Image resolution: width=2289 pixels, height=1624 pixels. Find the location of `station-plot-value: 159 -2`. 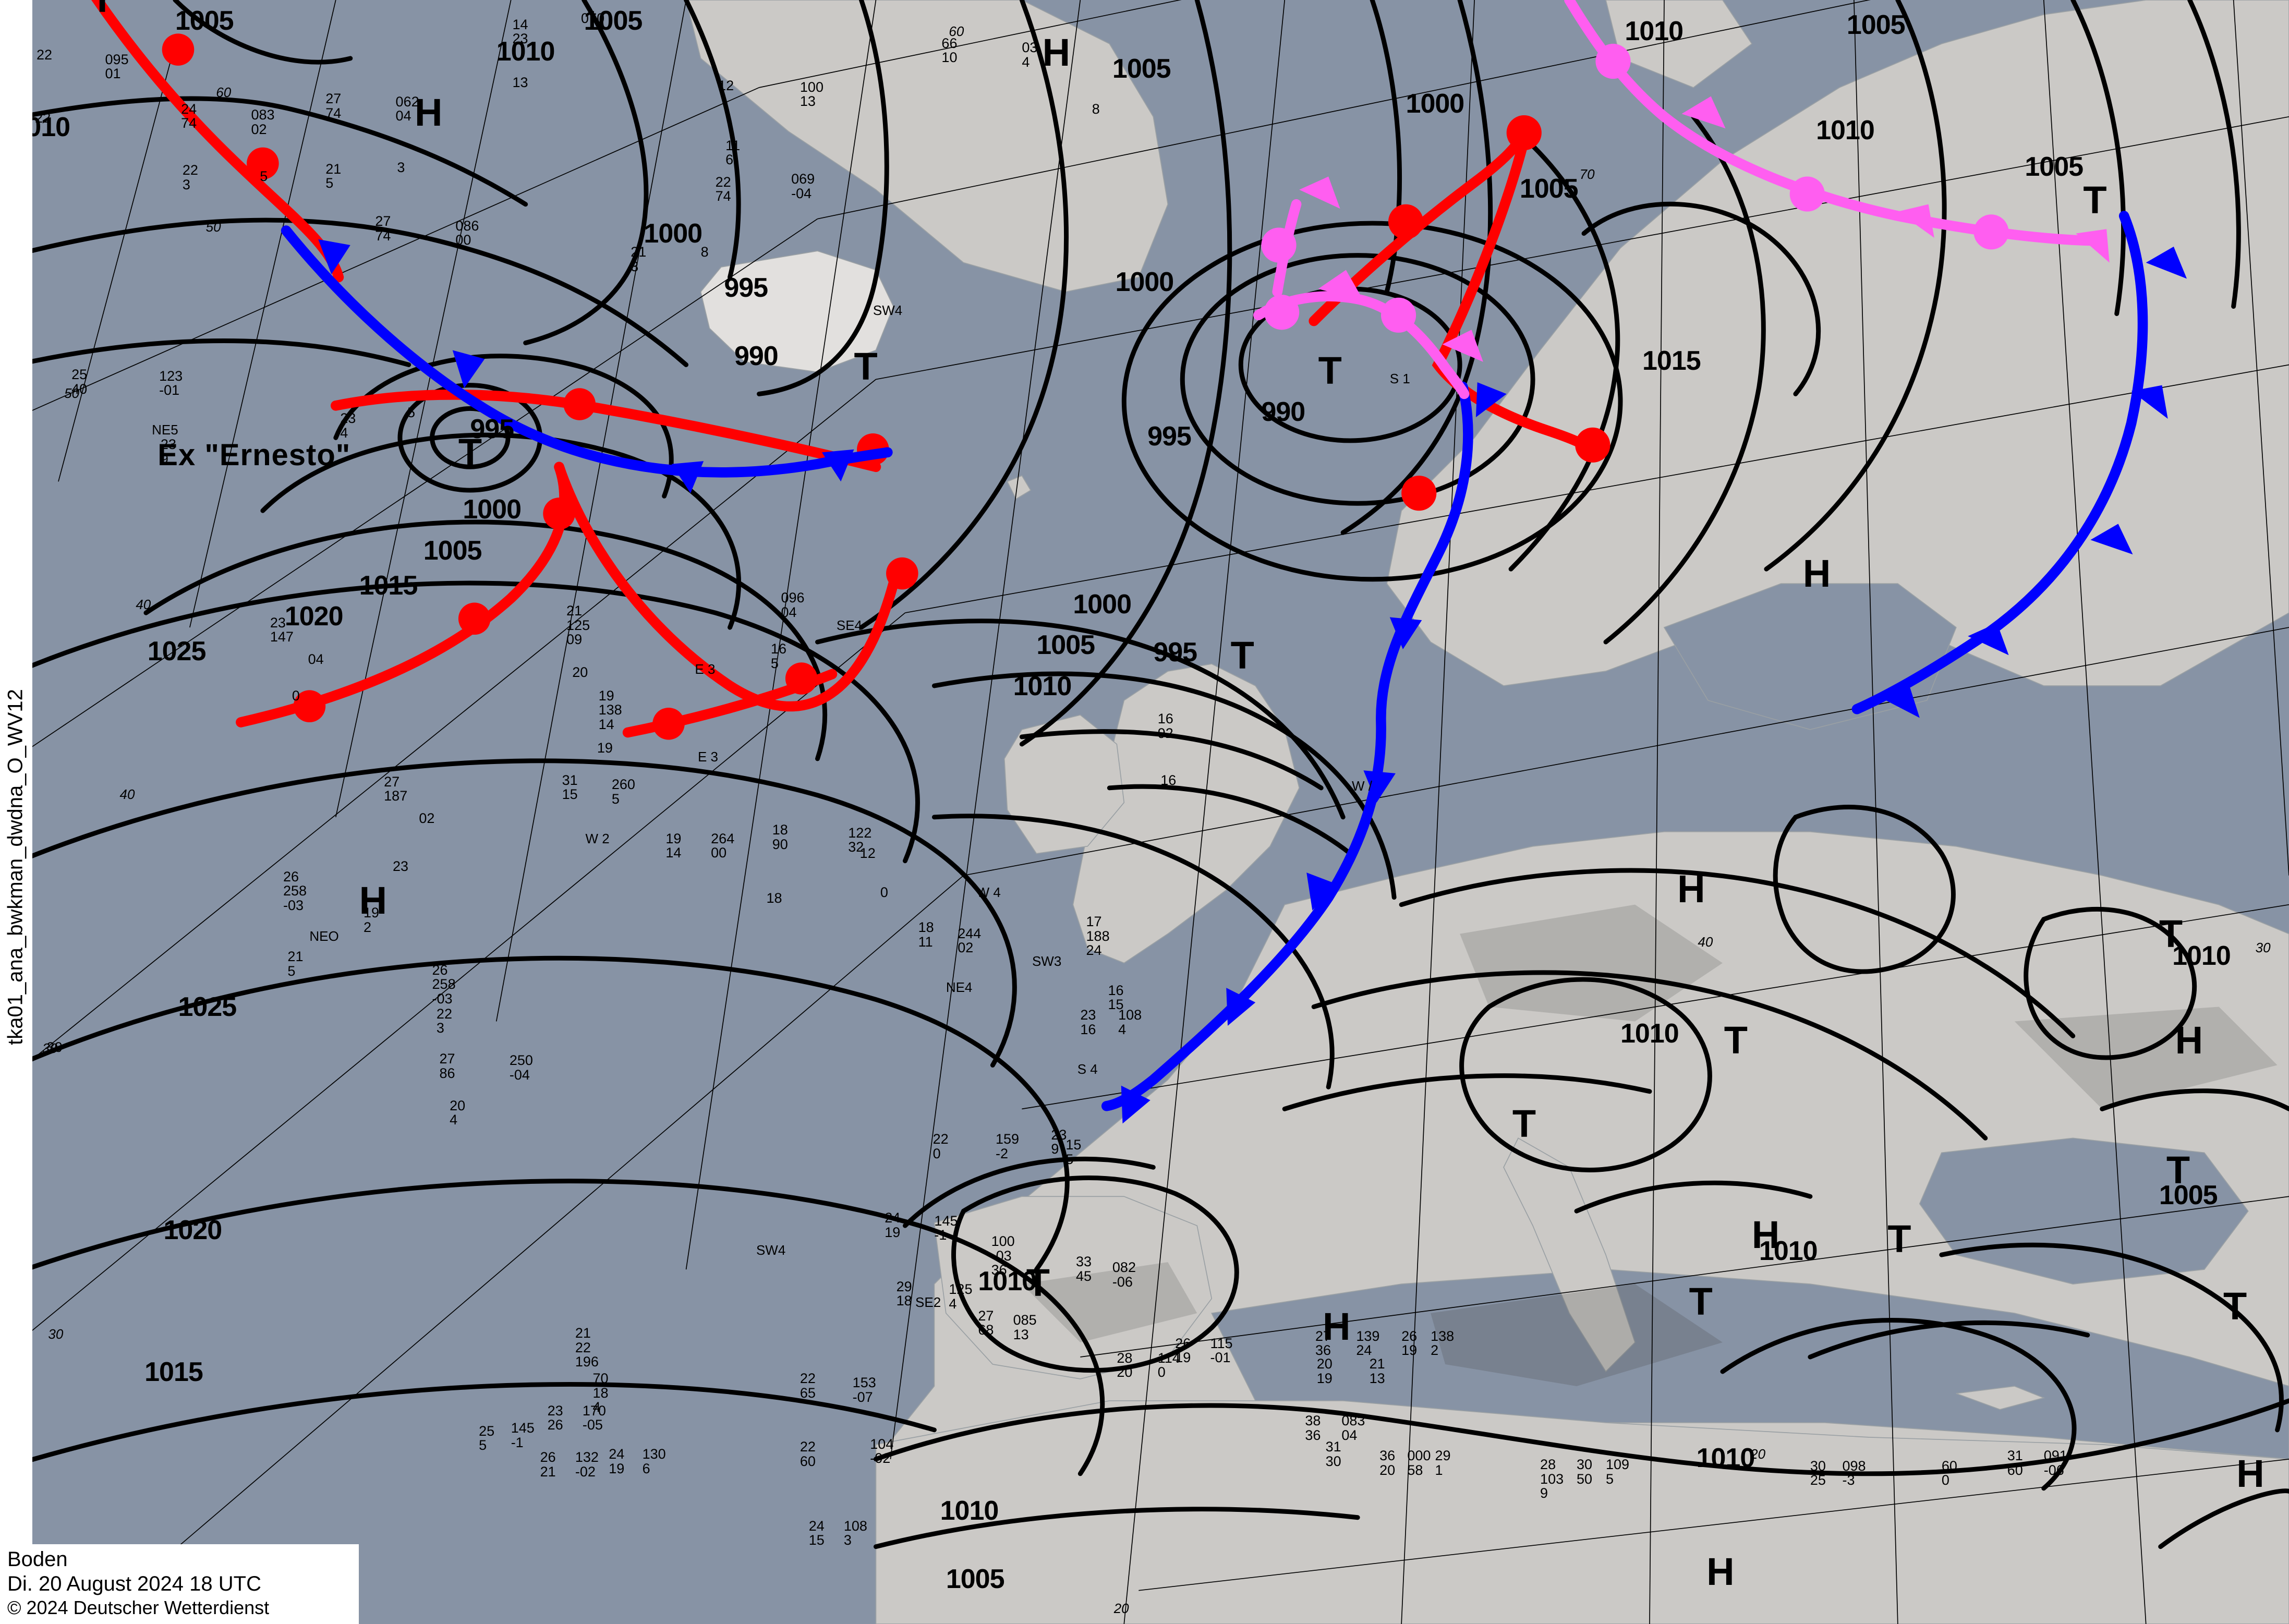

station-plot-value: 159 -2 is located at coordinates (1007, 1146).